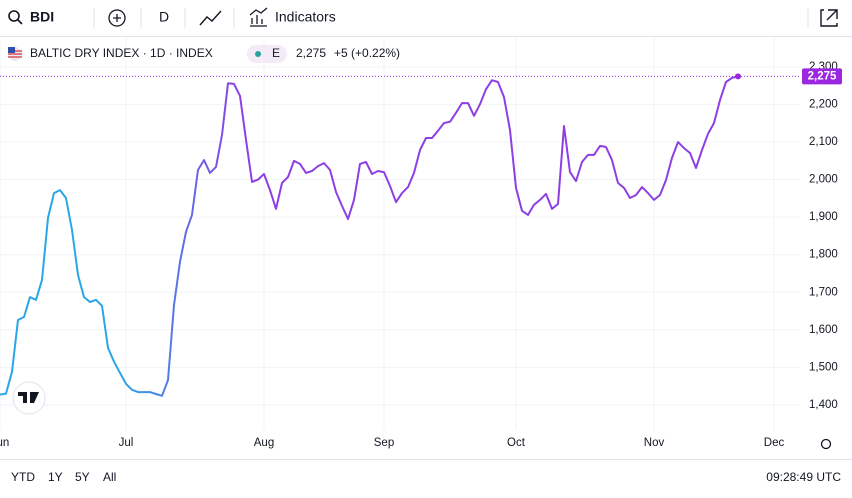 Image resolution: width=852 pixels, height=498 pixels. I want to click on badge: E, so click(276, 53).